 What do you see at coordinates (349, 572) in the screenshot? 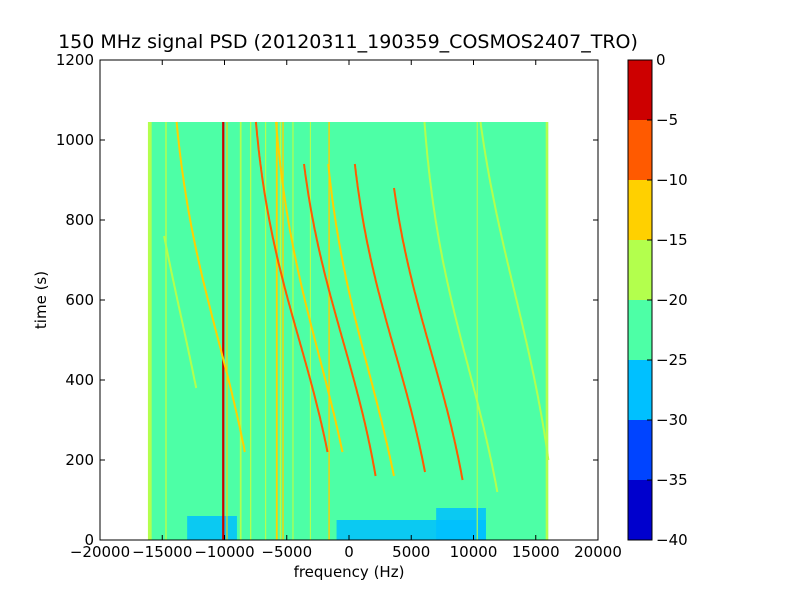
I see `x-axis-label: frequency (Hz)` at bounding box center [349, 572].